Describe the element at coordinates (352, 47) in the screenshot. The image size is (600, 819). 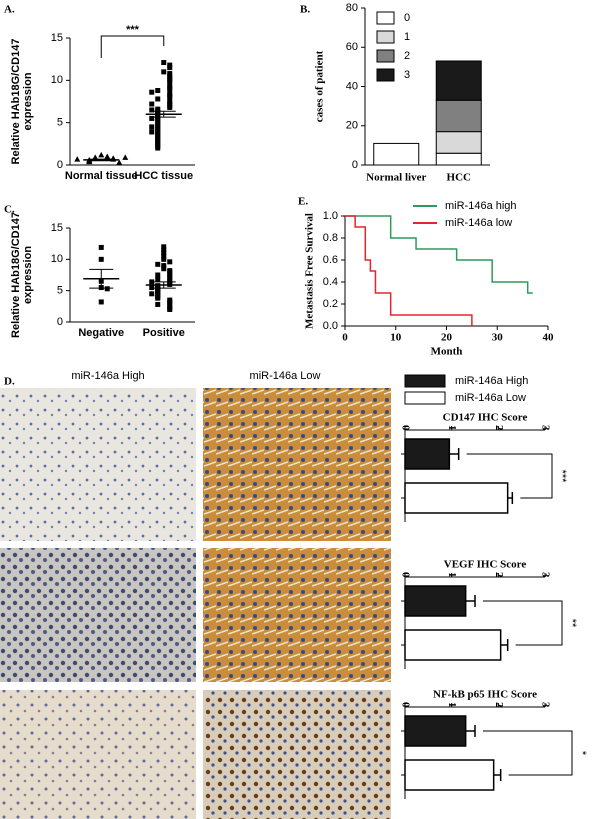
I see `y-tick-label: 60` at that location.